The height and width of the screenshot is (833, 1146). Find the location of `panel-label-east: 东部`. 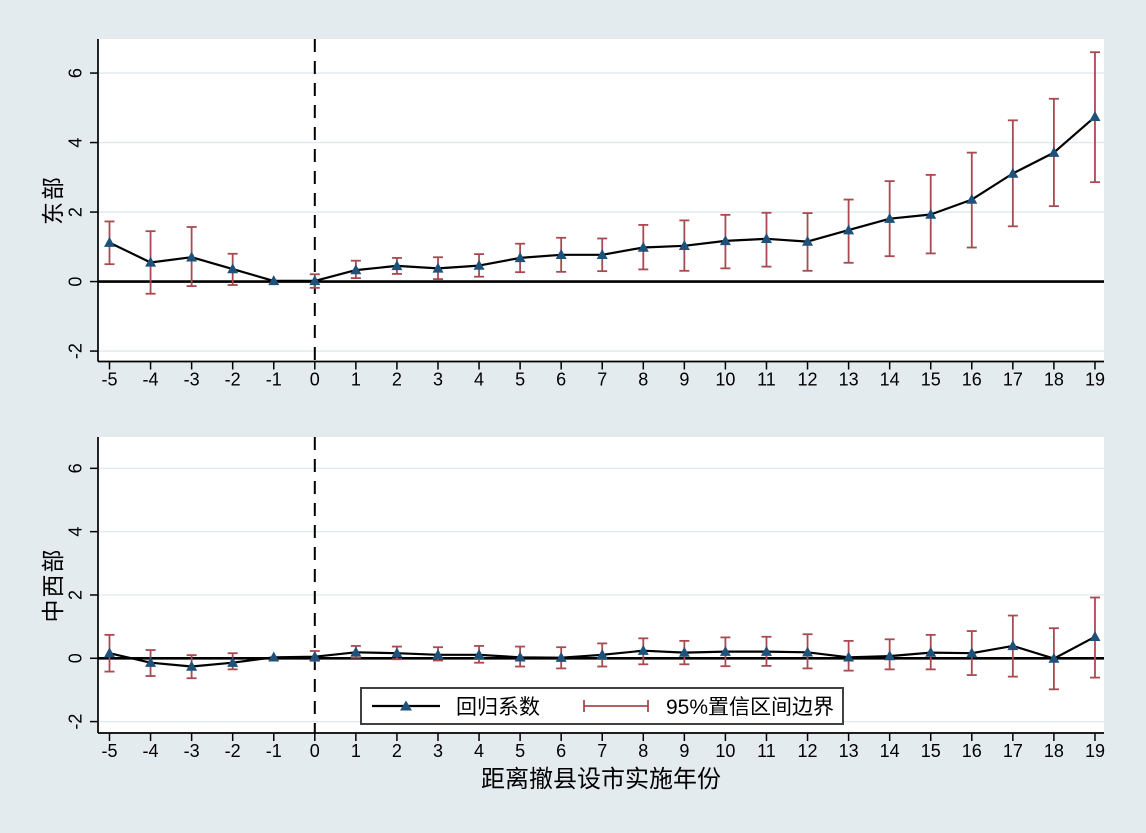

panel-label-east: 东部 is located at coordinates (53, 200).